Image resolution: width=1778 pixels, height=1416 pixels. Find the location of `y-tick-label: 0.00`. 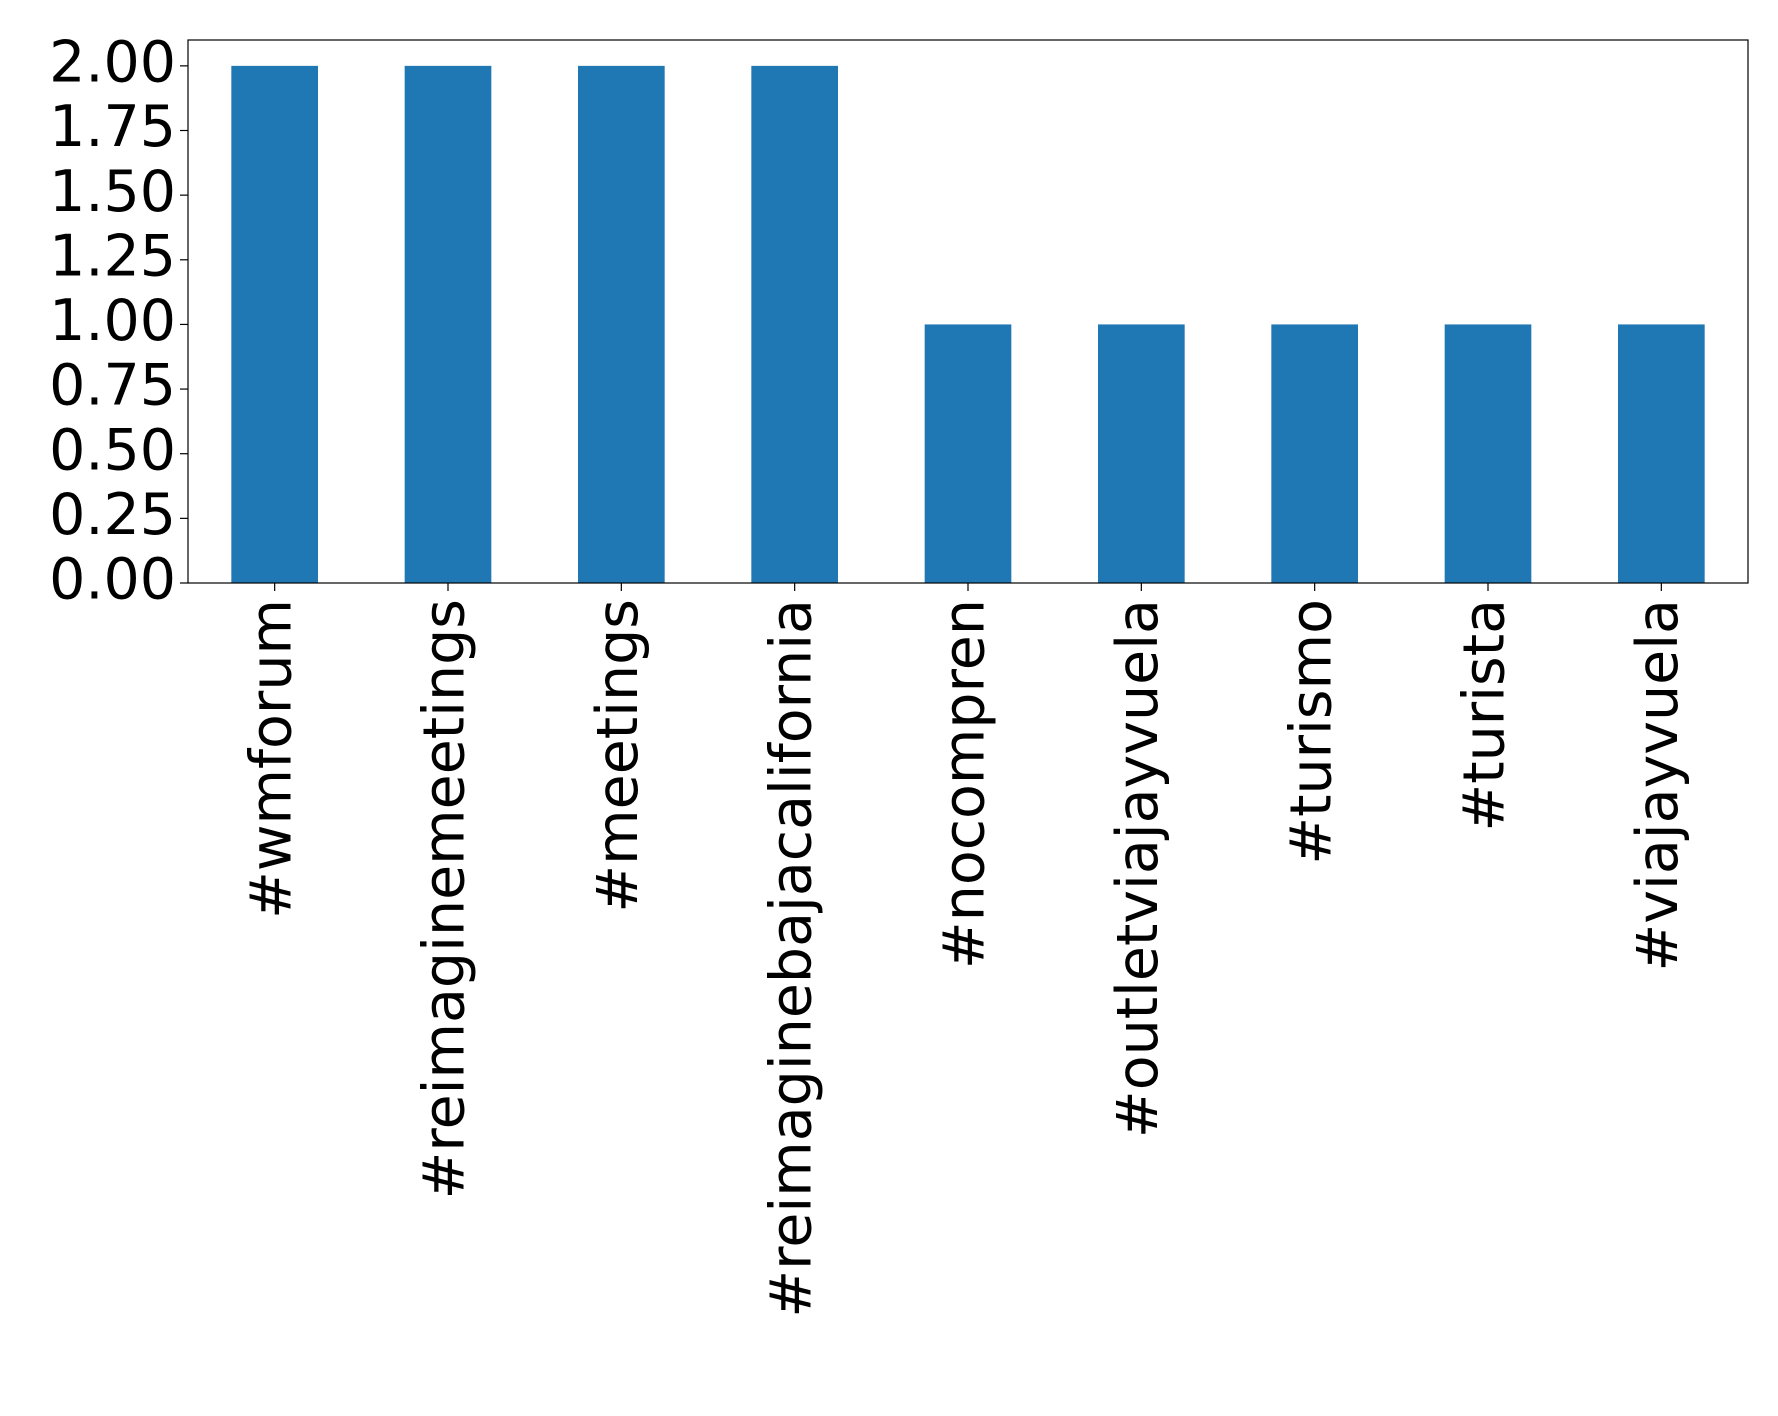

y-tick-label: 0.00 is located at coordinates (112, 580).